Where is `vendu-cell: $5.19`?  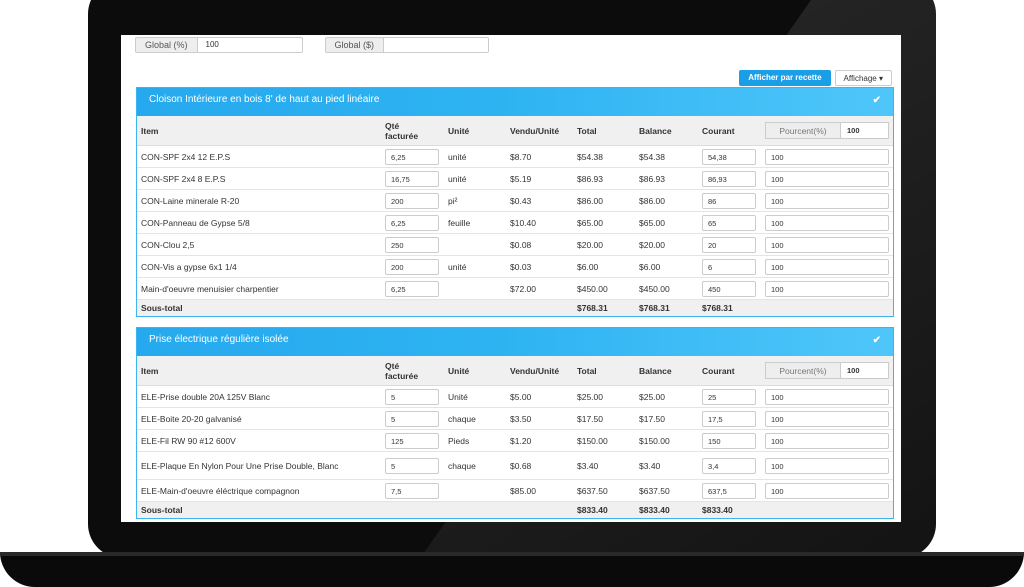
vendu-cell: $5.19 is located at coordinates (521, 178).